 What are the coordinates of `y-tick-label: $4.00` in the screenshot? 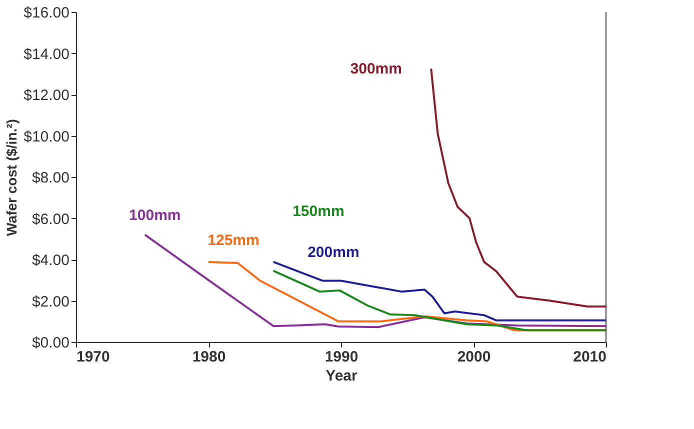 It's located at (51, 260).